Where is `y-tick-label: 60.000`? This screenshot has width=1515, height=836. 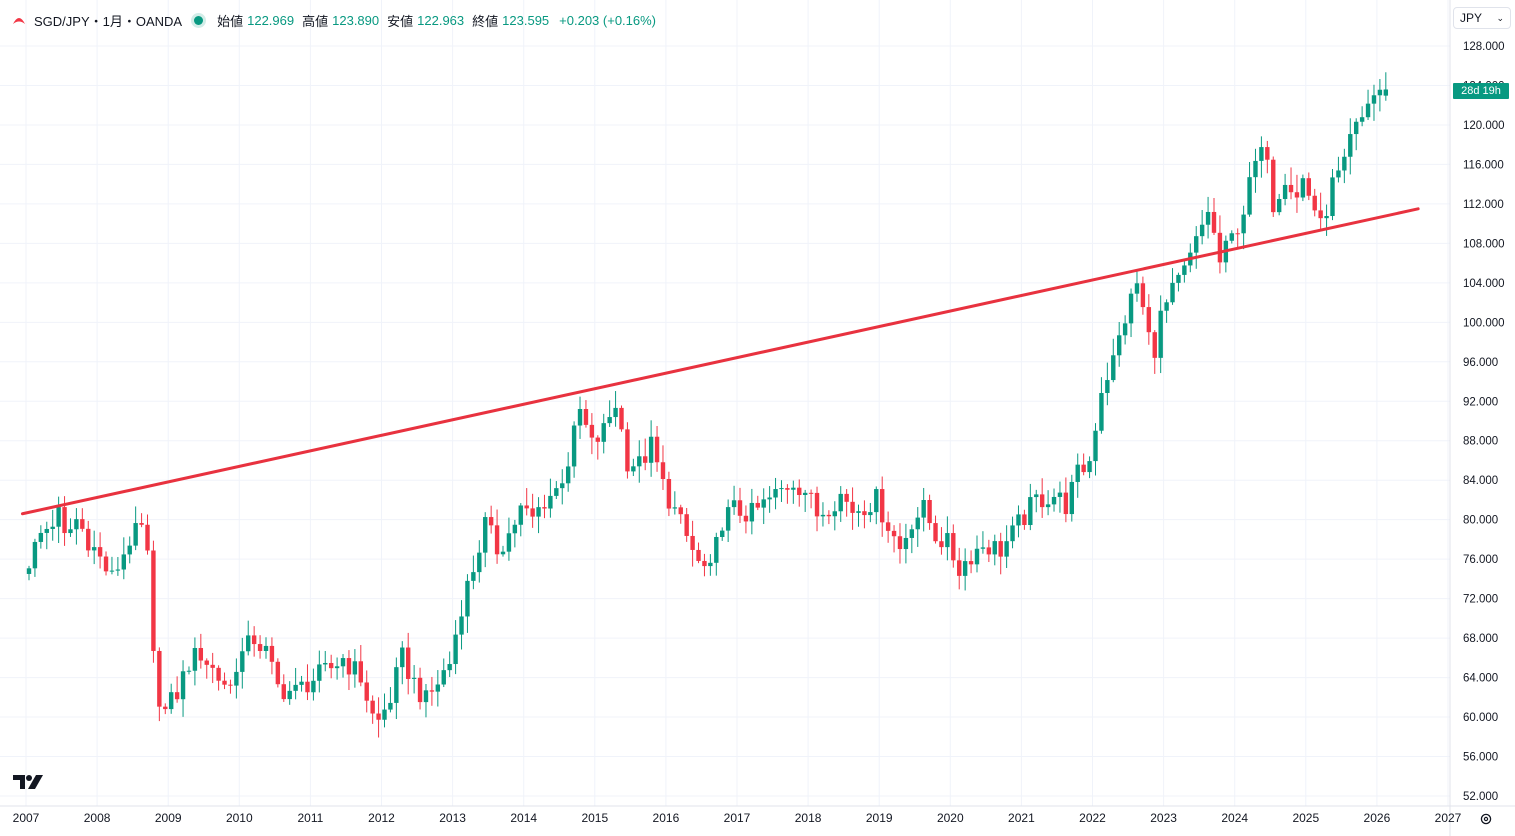 y-tick-label: 60.000 is located at coordinates (1480, 718).